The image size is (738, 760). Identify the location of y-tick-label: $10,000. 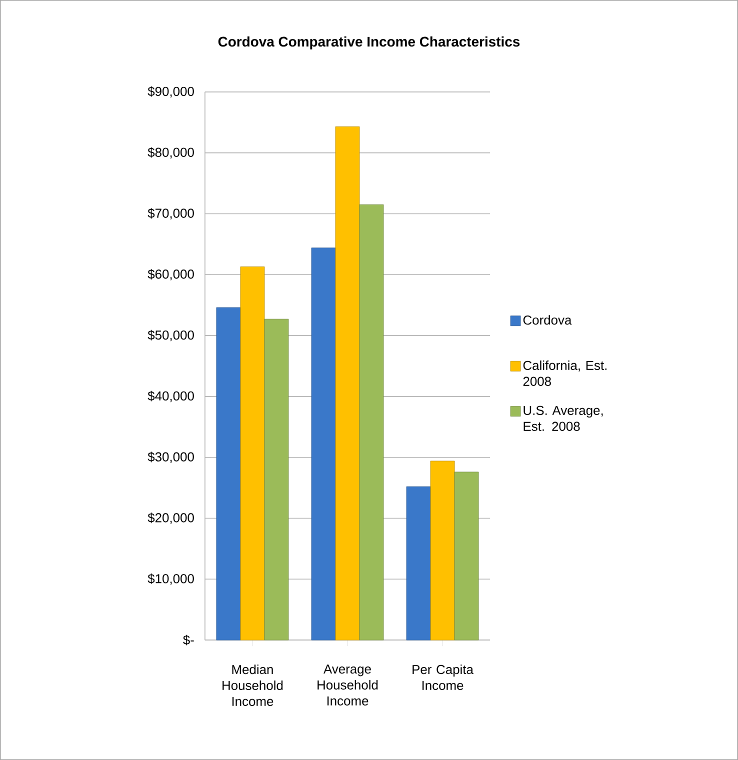
(171, 579).